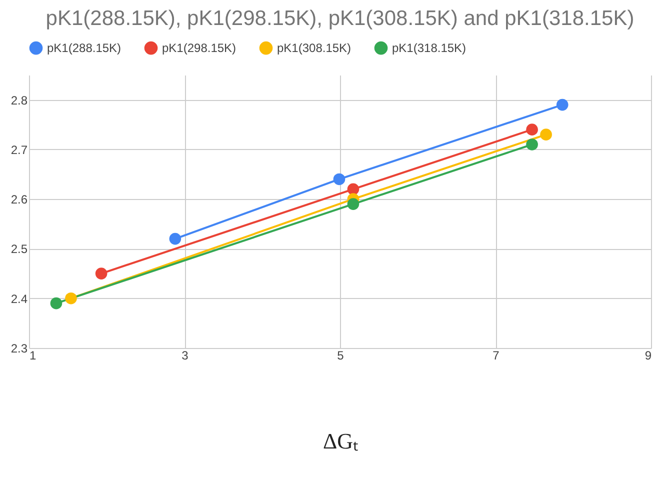 Image resolution: width=662 pixels, height=503 pixels. I want to click on y-tick-label: 2.7, so click(19, 149).